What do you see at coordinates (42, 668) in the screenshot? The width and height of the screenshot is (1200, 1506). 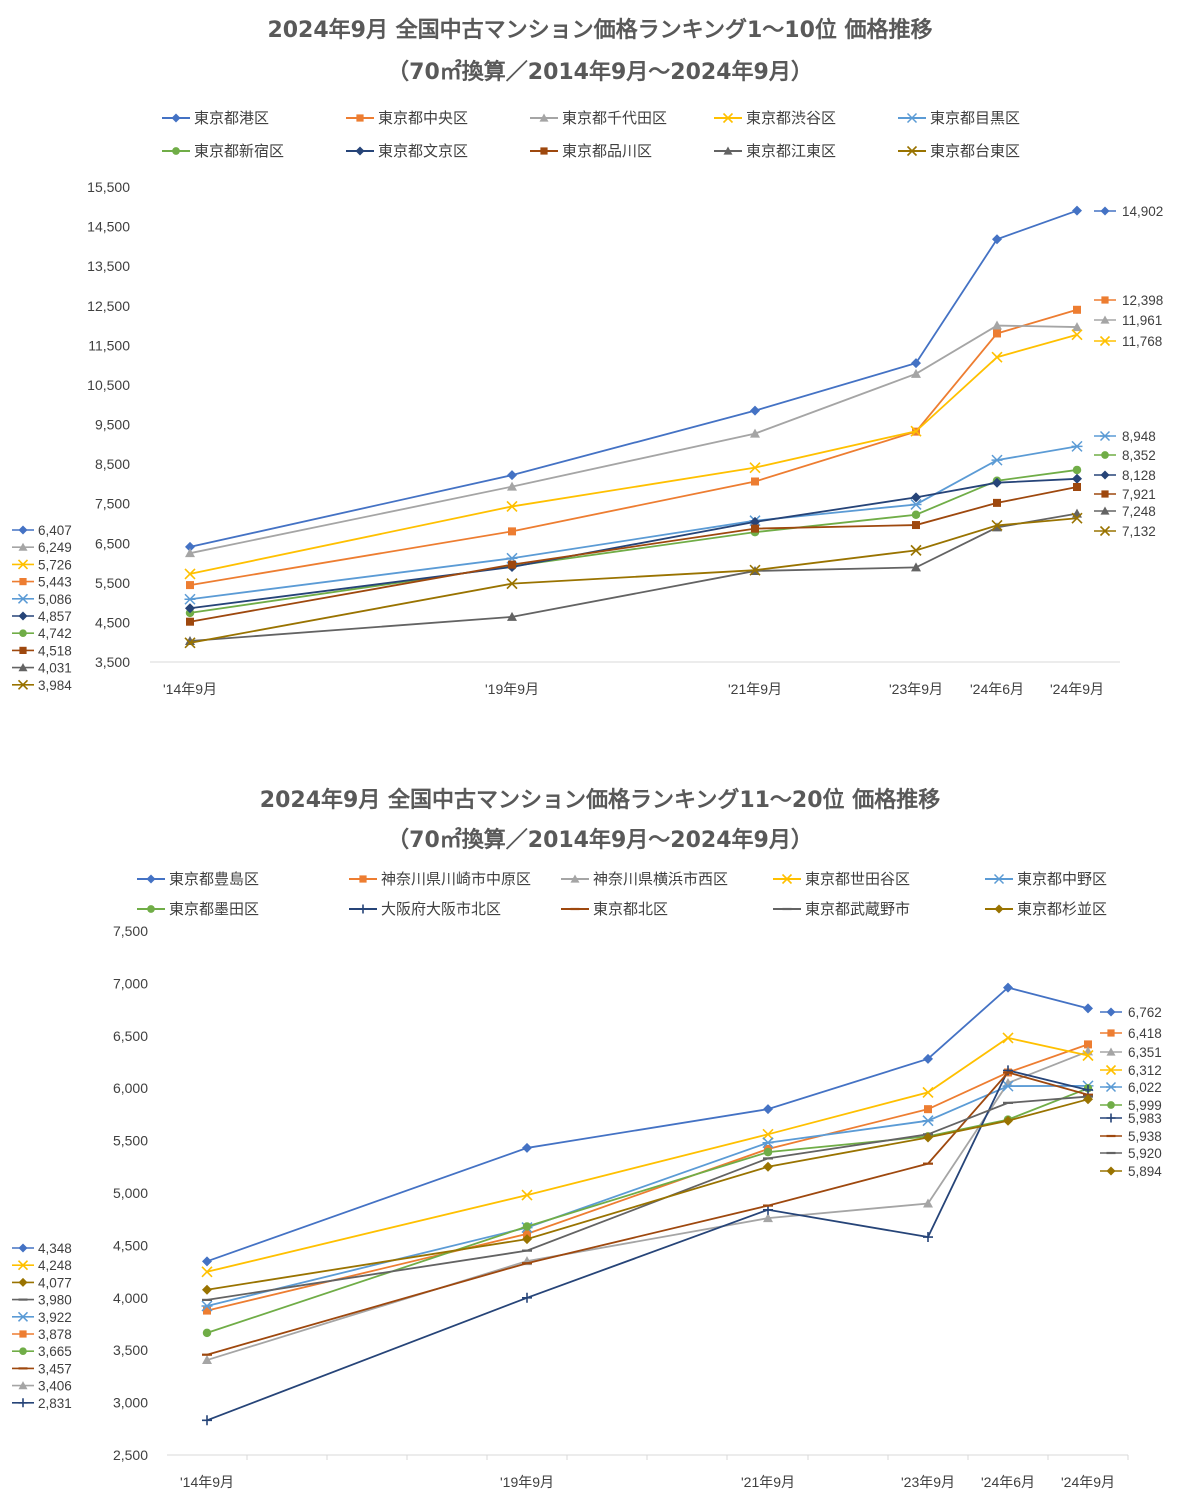 I see `start-value-label: 4,031` at bounding box center [42, 668].